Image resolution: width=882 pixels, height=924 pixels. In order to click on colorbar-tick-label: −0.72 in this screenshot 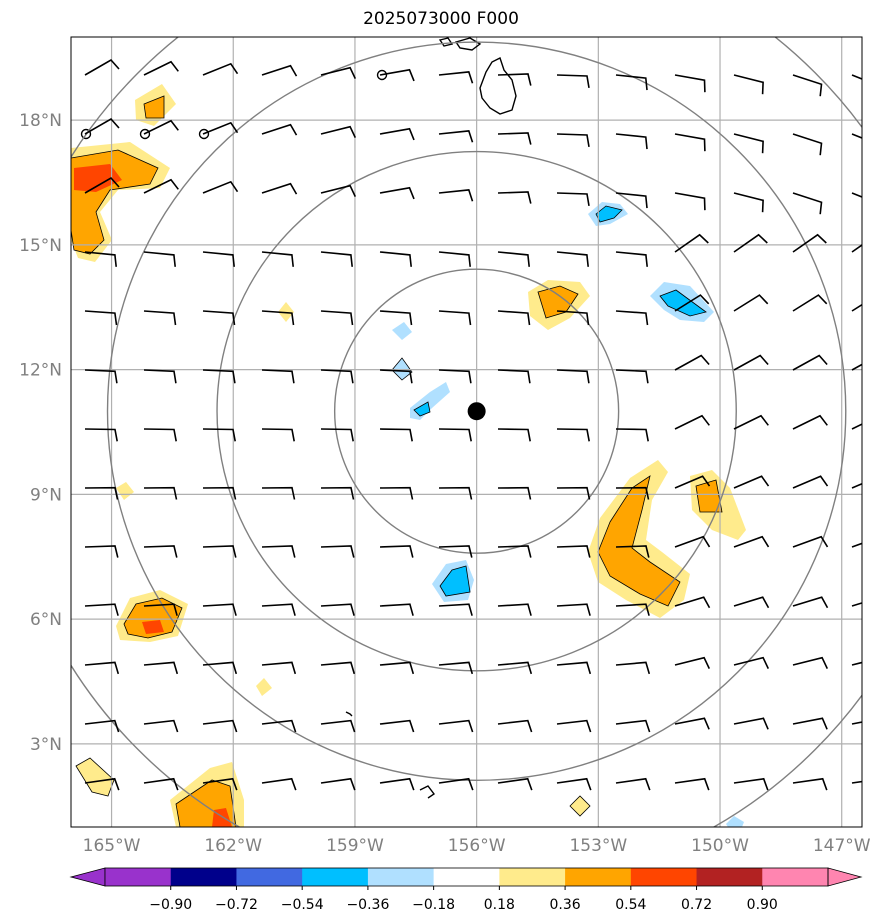, I will do `click(236, 905)`.